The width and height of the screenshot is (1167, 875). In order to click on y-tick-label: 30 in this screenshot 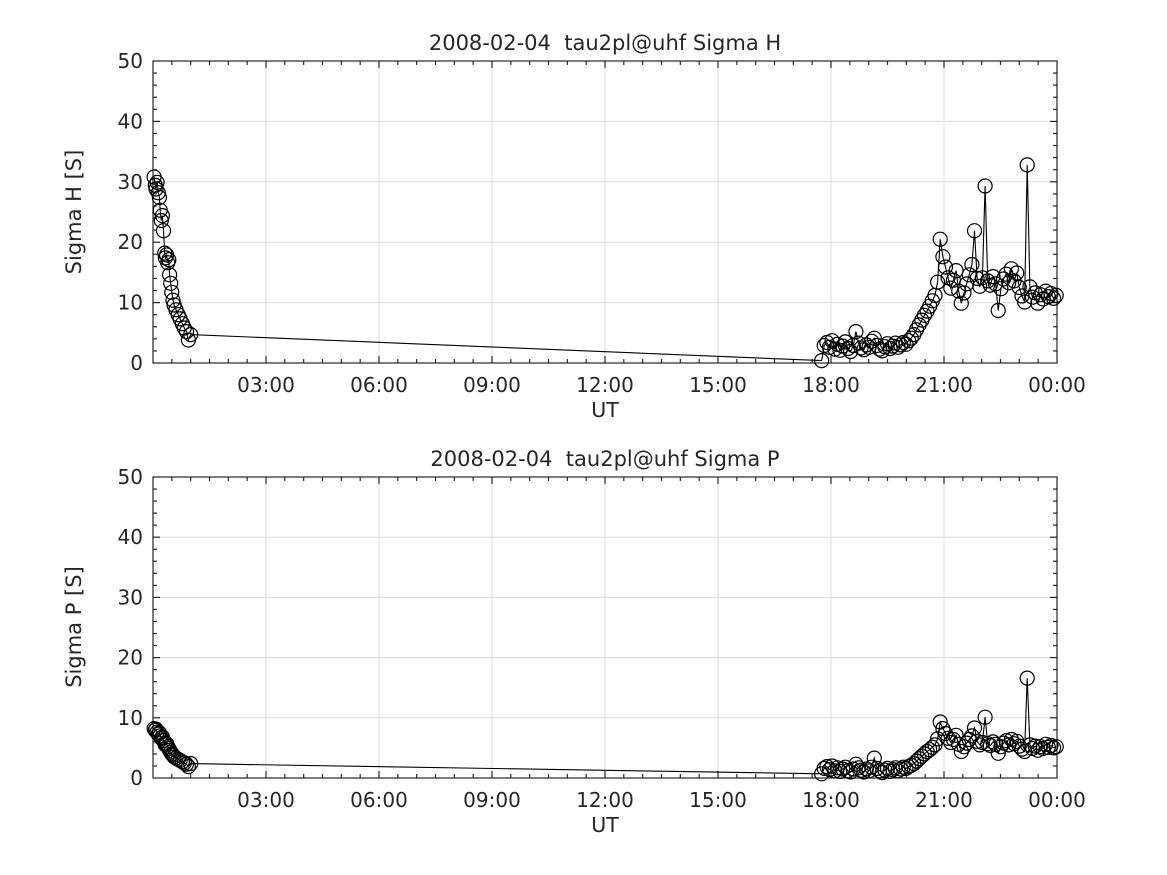, I will do `click(130, 182)`.